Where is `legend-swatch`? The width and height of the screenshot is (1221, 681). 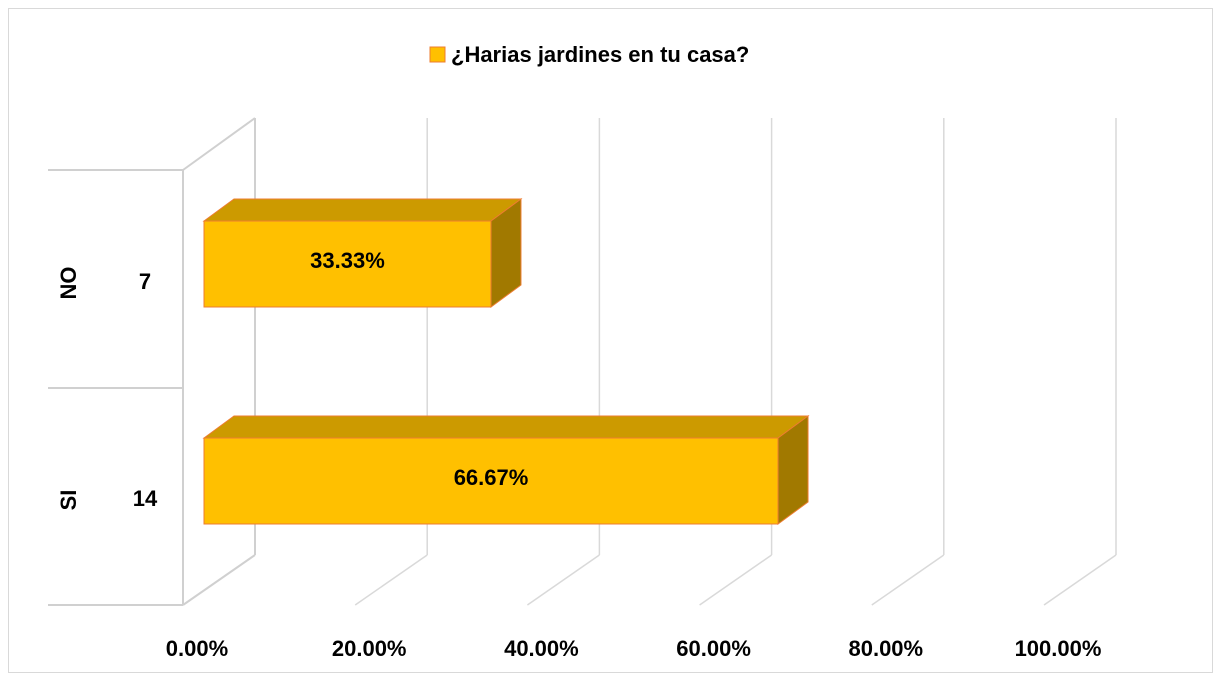 legend-swatch is located at coordinates (437, 54).